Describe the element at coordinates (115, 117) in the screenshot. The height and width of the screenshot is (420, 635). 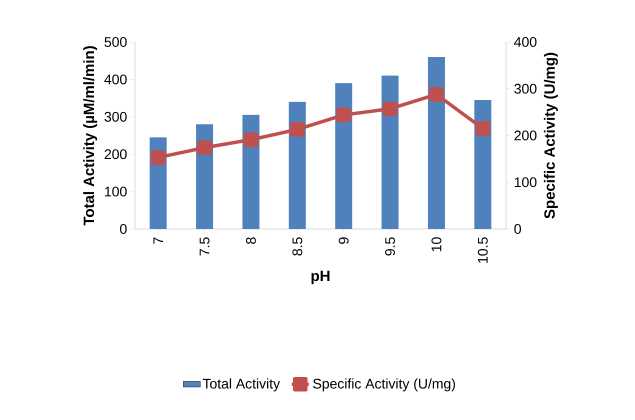
I see `y-tick-label: 300` at that location.